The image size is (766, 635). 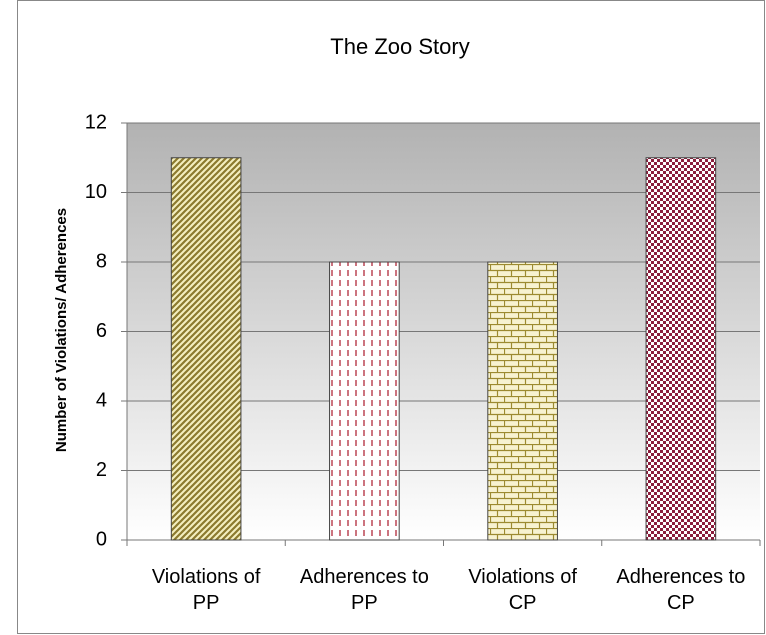 I want to click on y-axis-label: Number of Violations/ Adherences, so click(x=61, y=330).